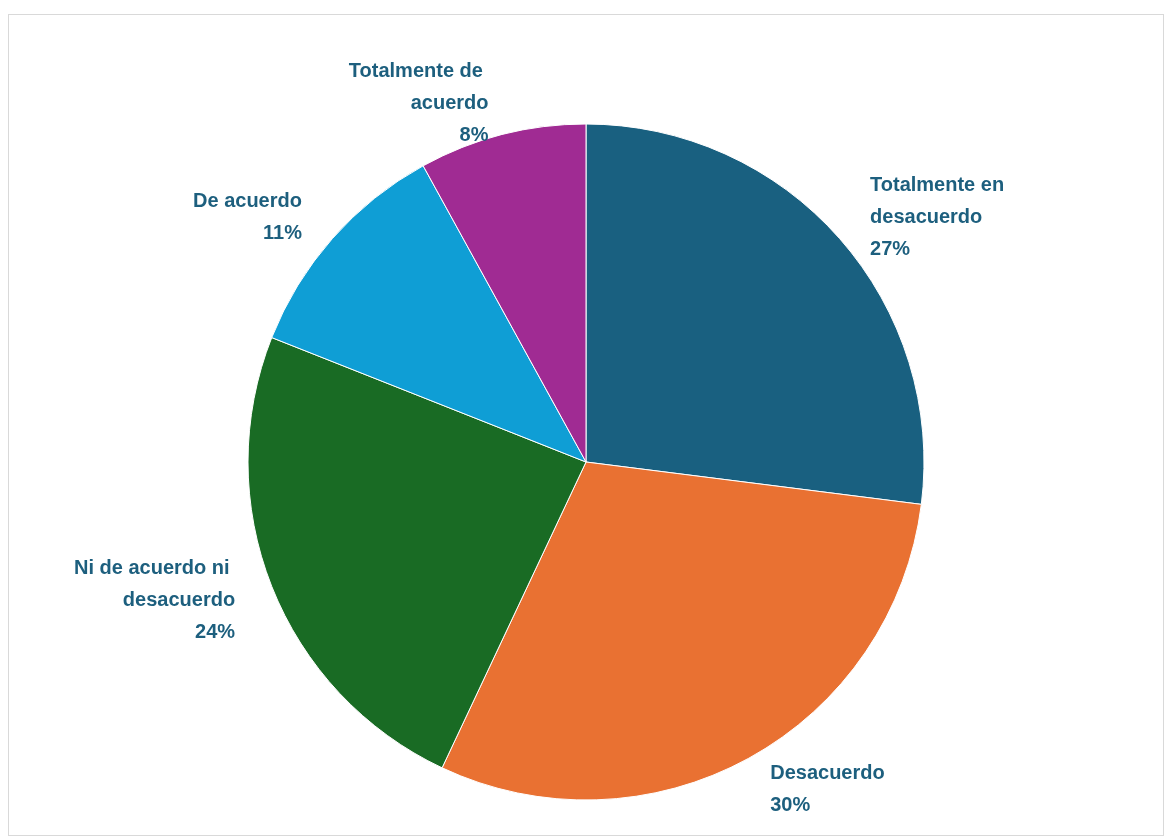  I want to click on data-label: 27%, so click(890, 247).